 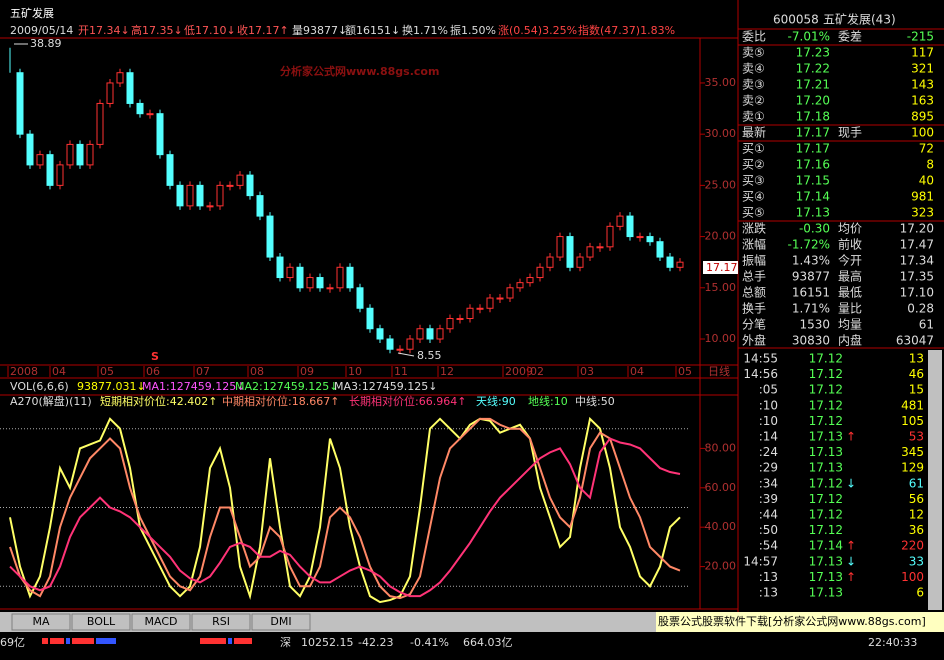 I want to click on status-market: 深, so click(x=285, y=642).